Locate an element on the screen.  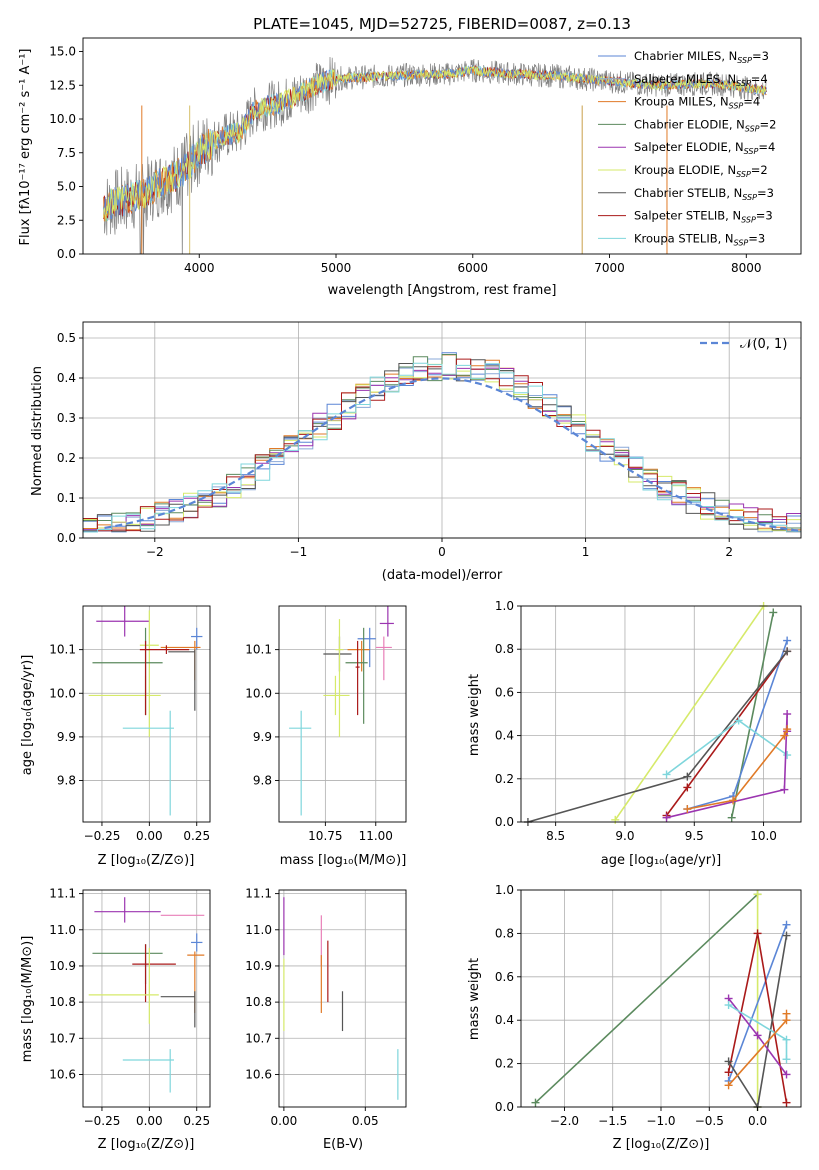
x-tick-label: 8000 is located at coordinates (746, 268).